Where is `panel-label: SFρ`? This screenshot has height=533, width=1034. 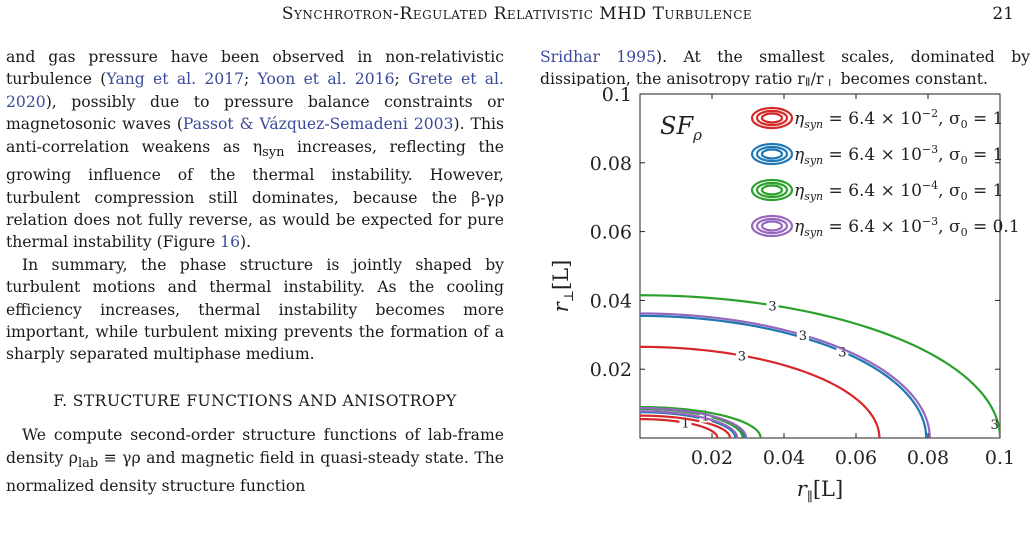
panel-label: SFρ is located at coordinates (681, 128).